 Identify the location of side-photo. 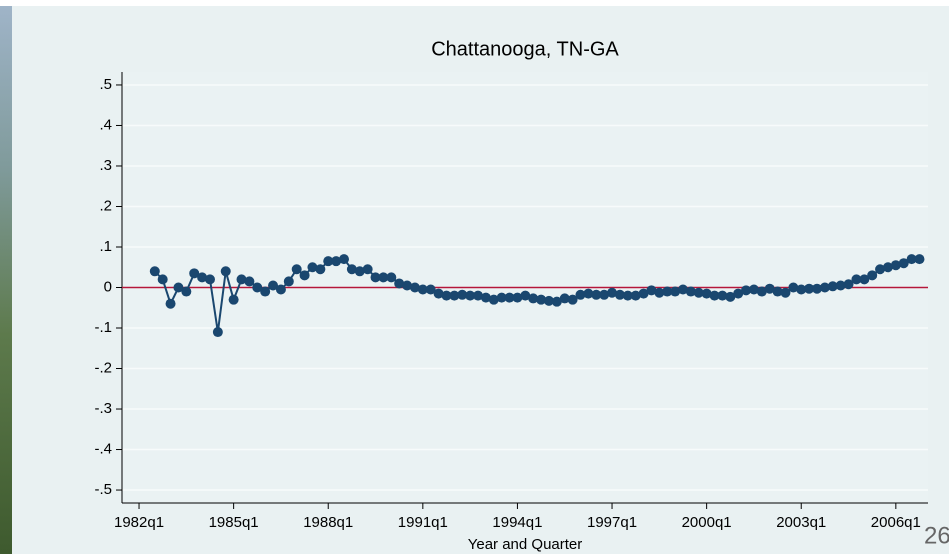
(6, 280).